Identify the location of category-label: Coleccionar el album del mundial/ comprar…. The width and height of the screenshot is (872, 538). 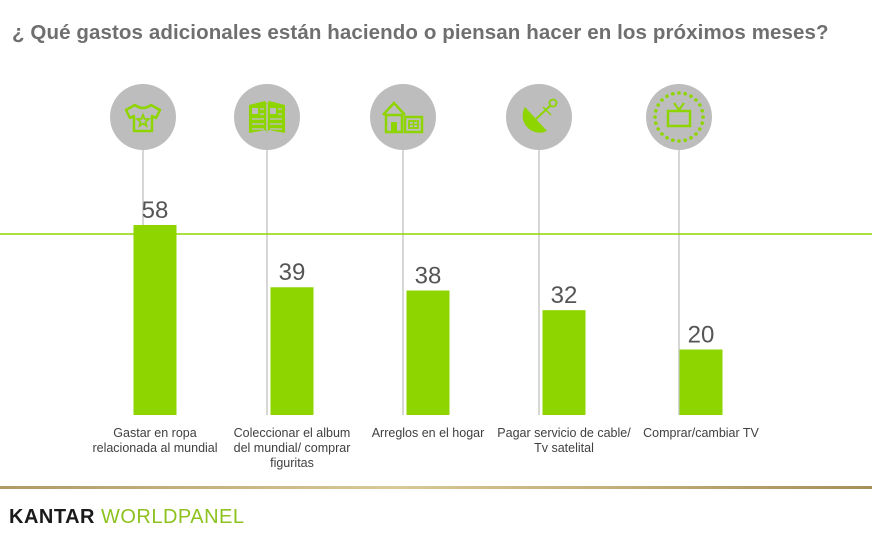
(292, 448).